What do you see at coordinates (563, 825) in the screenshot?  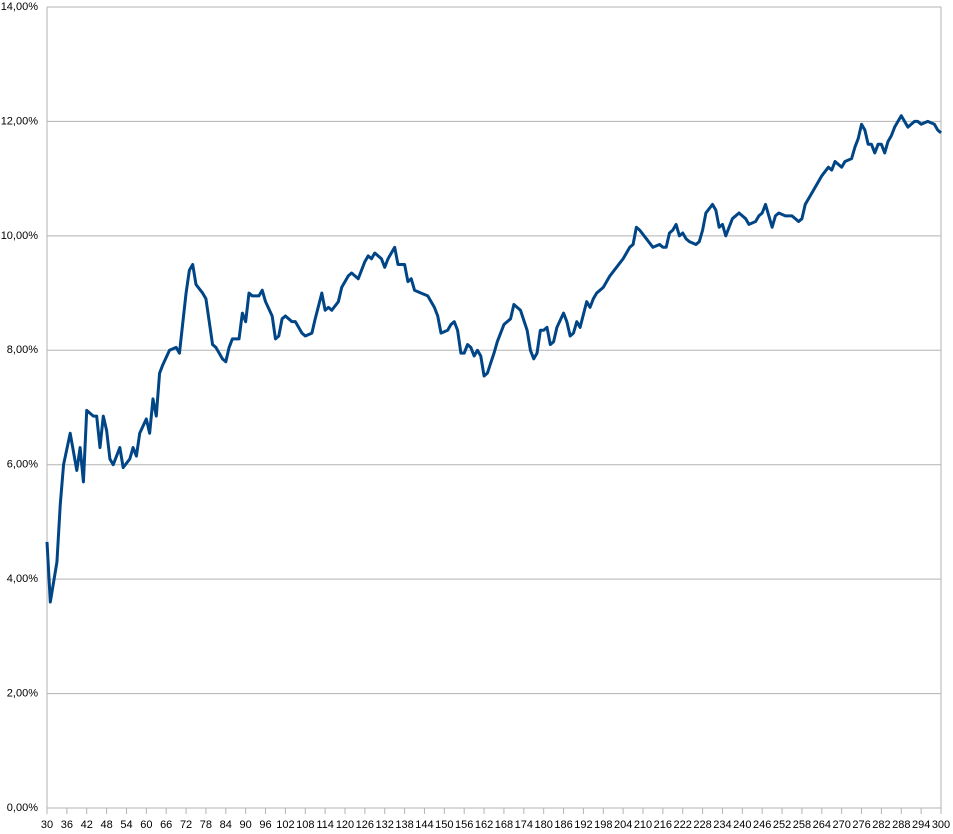 I see `x-tick-label: 186` at bounding box center [563, 825].